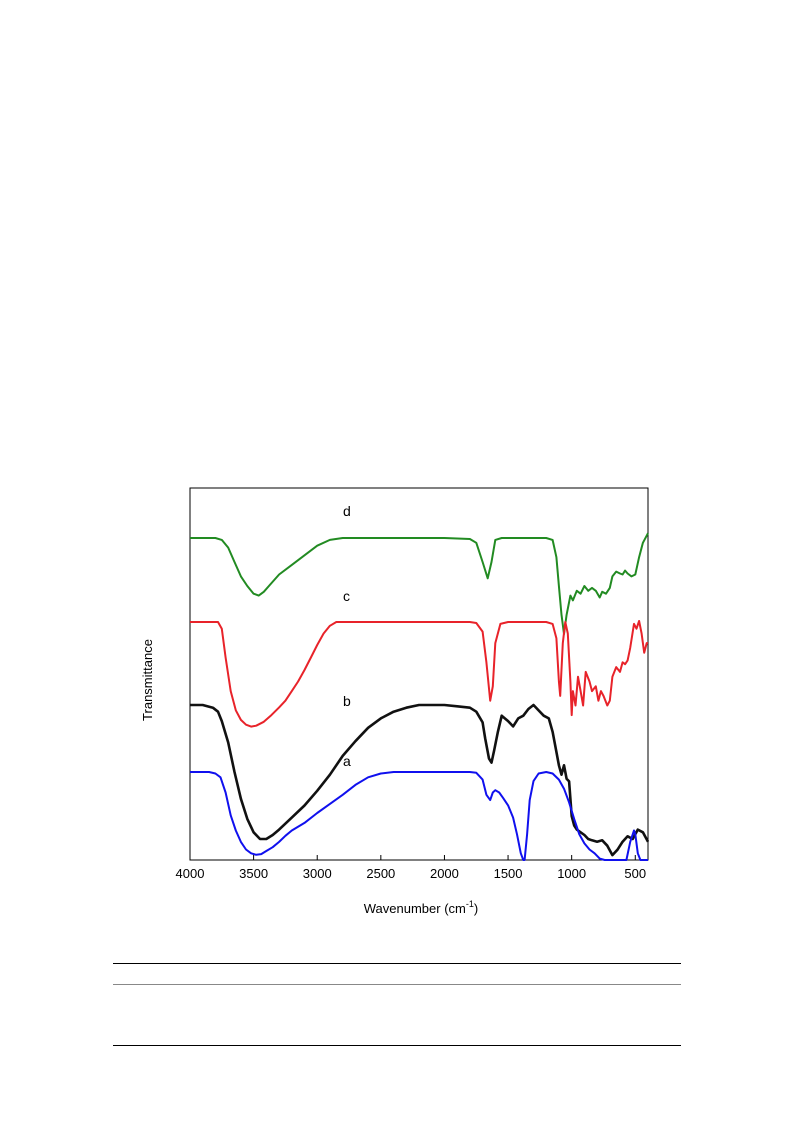 Image resolution: width=793 pixels, height=1123 pixels. What do you see at coordinates (476, 908) in the screenshot?
I see `x-axis-label-close: )` at bounding box center [476, 908].